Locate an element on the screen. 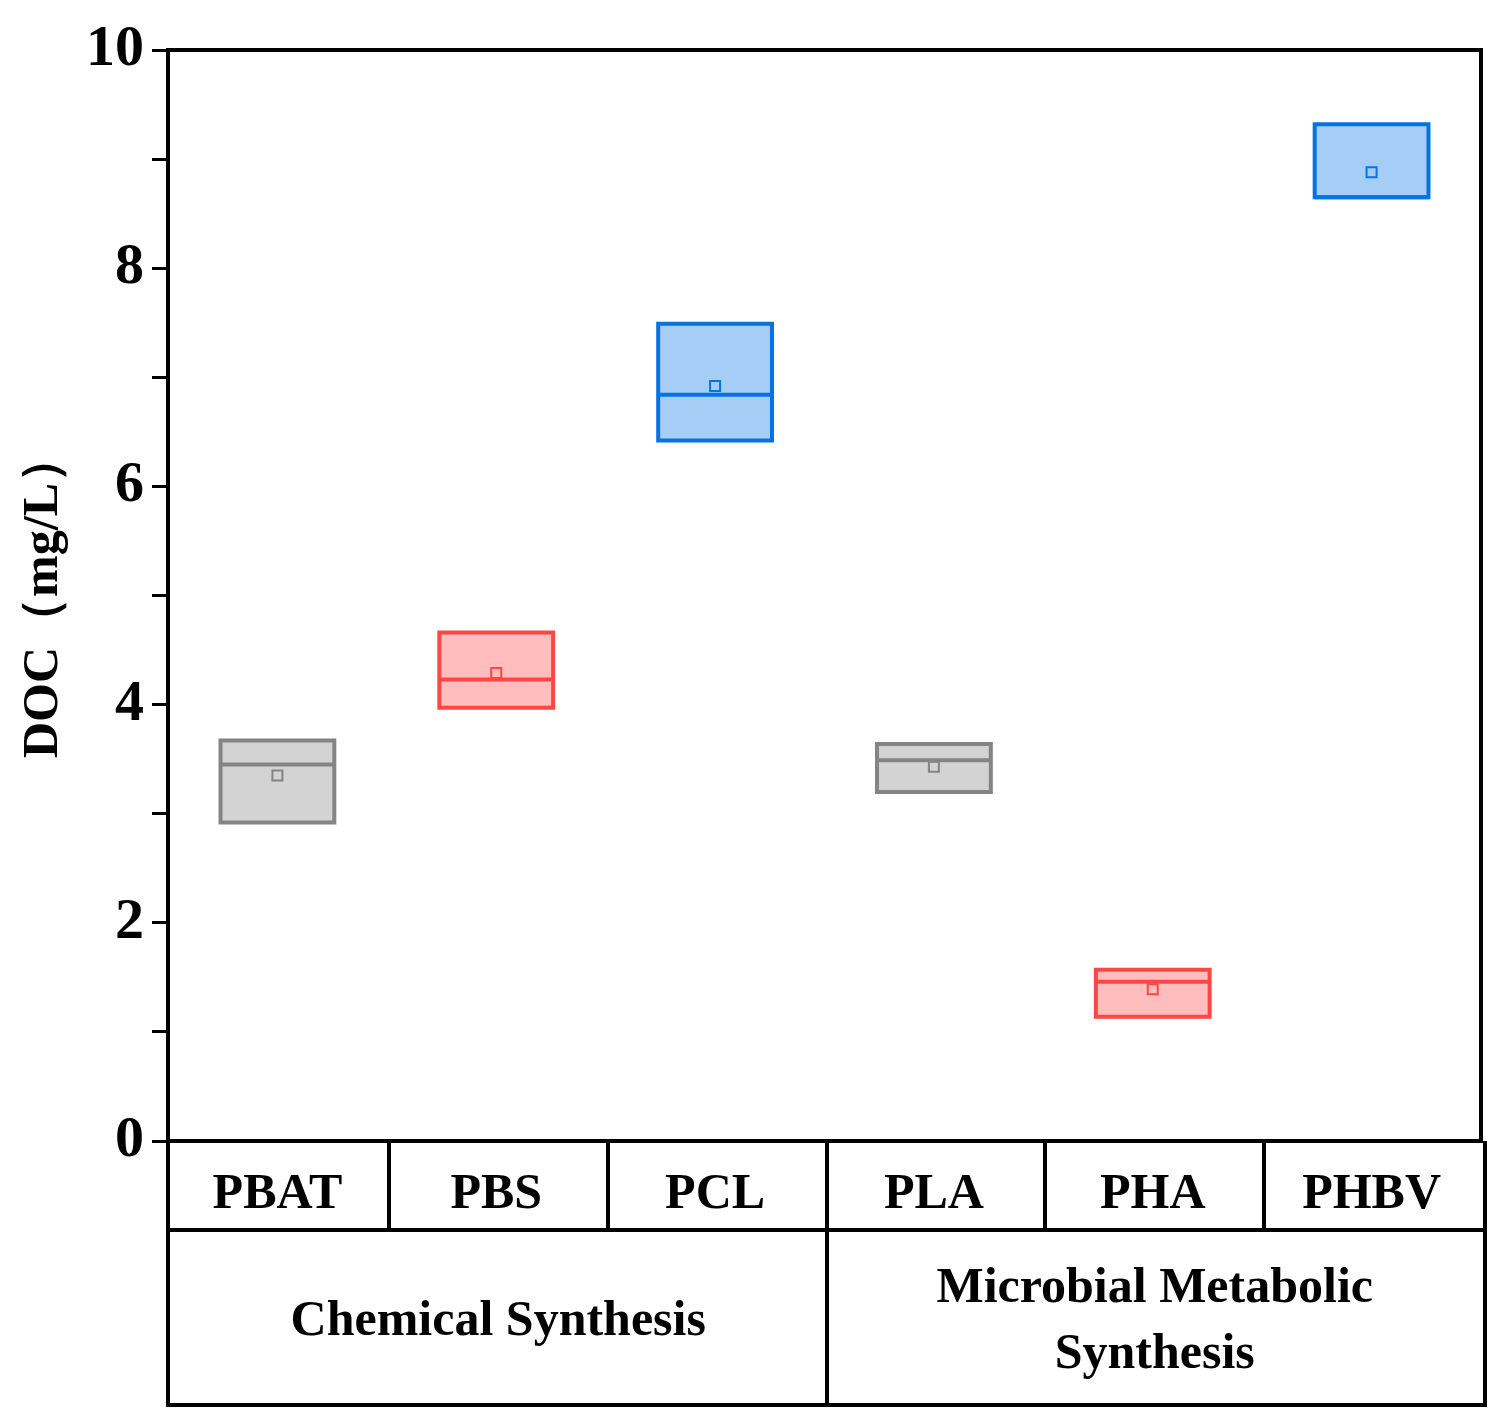  x-tick-label: PCL is located at coordinates (715, 1190).